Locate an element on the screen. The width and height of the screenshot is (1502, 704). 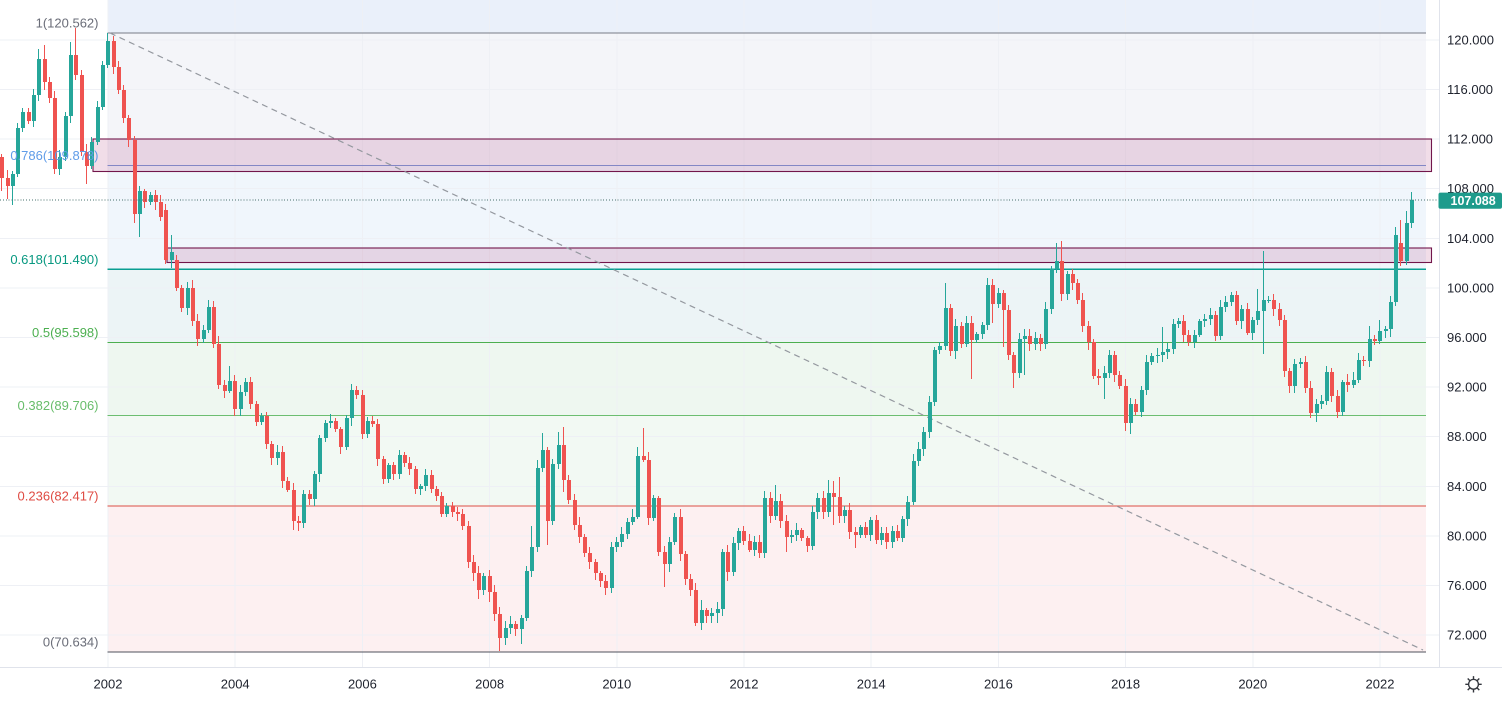
svg-text: 104.000 is located at coordinates (1470, 238).